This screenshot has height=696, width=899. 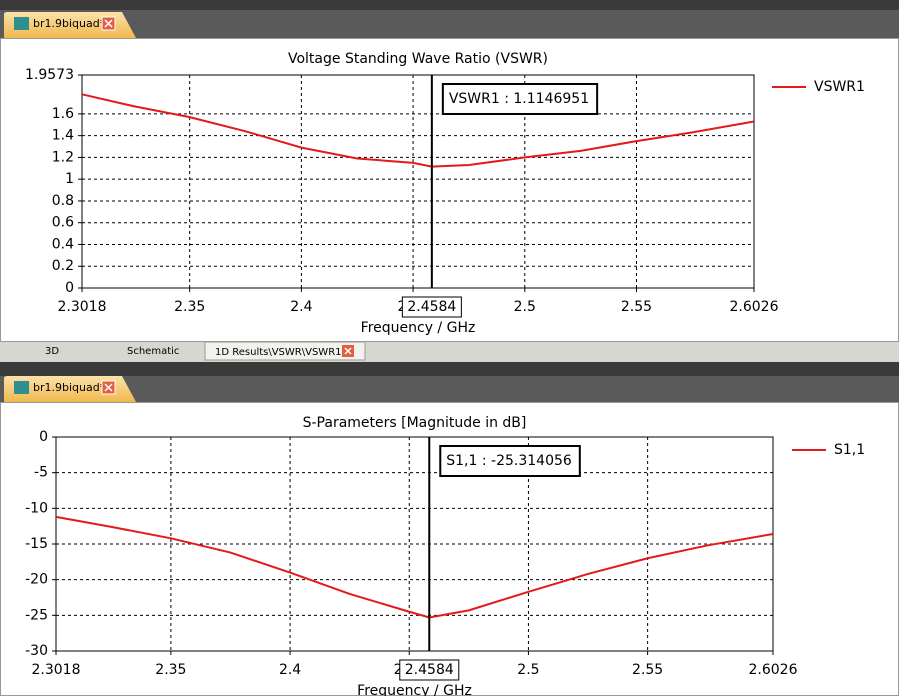 What do you see at coordinates (69, 179) in the screenshot?
I see `y-tick-label: 1` at bounding box center [69, 179].